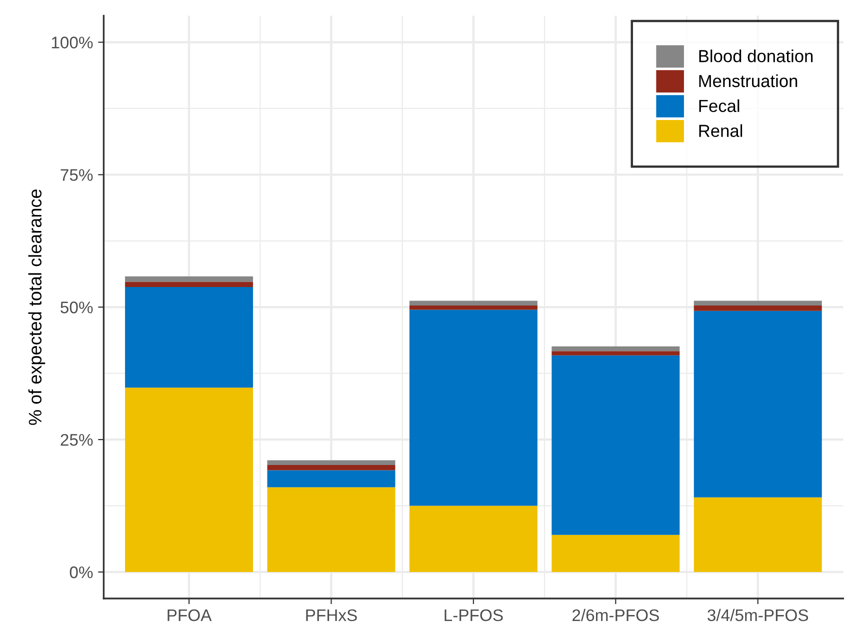 This screenshot has height=630, width=850. I want to click on y-tick-label: 100%, so click(72, 42).